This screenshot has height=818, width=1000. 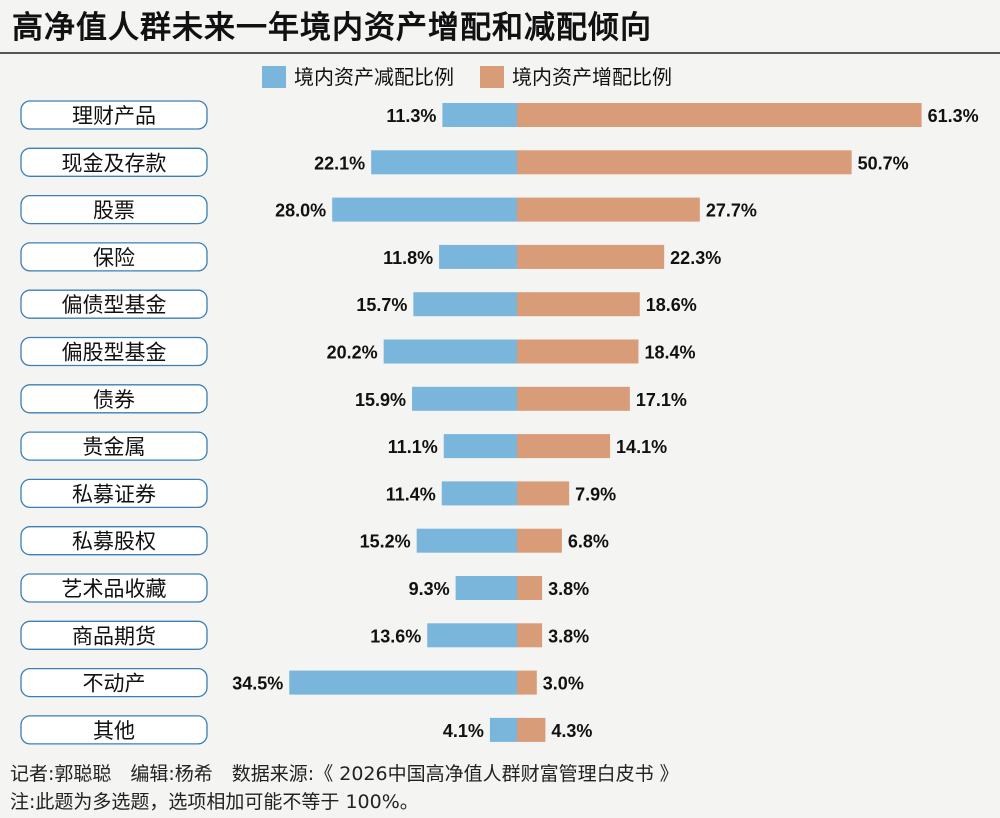 What do you see at coordinates (588, 542) in the screenshot?
I see `bar-increase-label: 6.8%` at bounding box center [588, 542].